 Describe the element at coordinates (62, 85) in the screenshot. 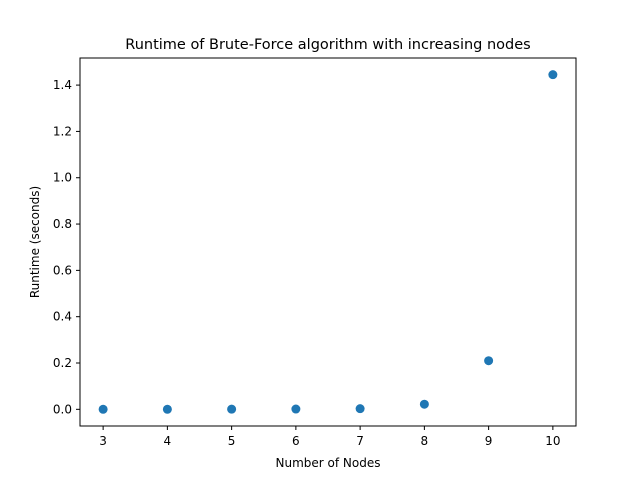

I see `y-tick-label: 1.4` at that location.